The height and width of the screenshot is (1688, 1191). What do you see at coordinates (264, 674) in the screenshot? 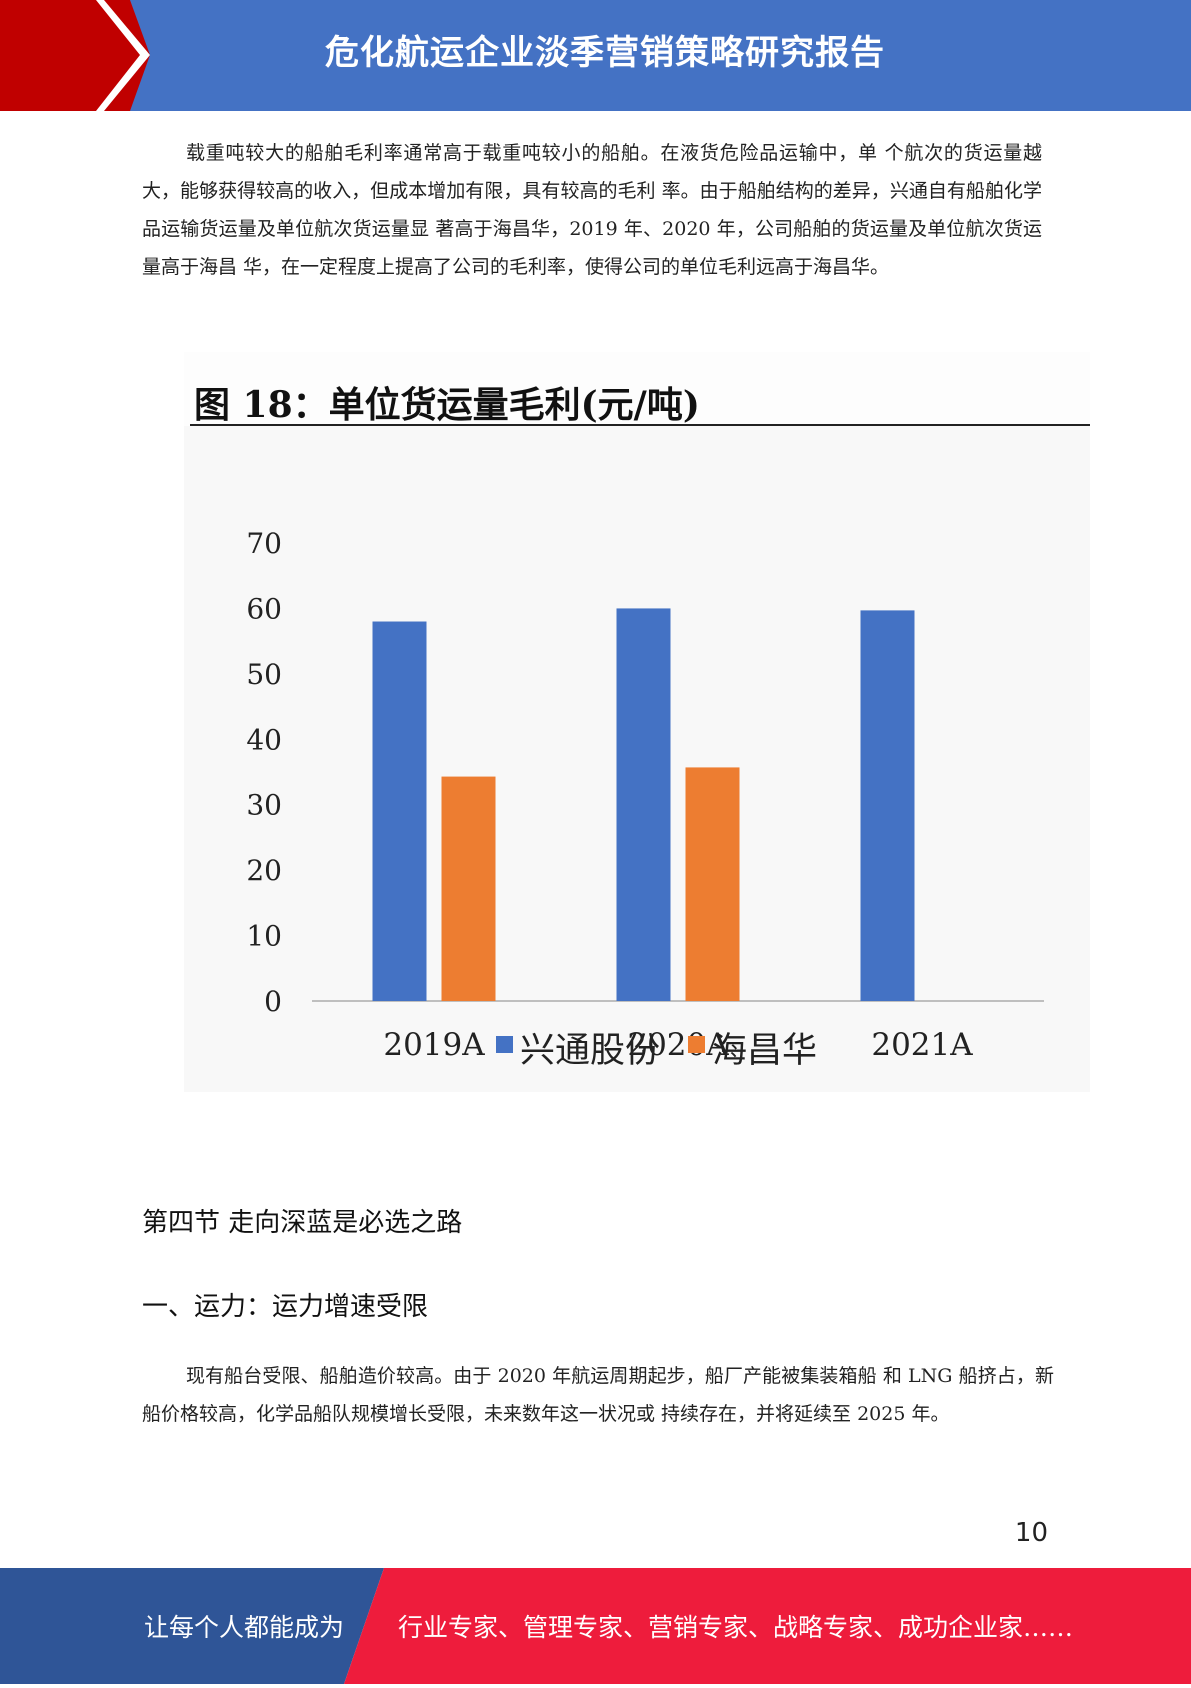
I see `y-tick-label: 50` at bounding box center [264, 674].